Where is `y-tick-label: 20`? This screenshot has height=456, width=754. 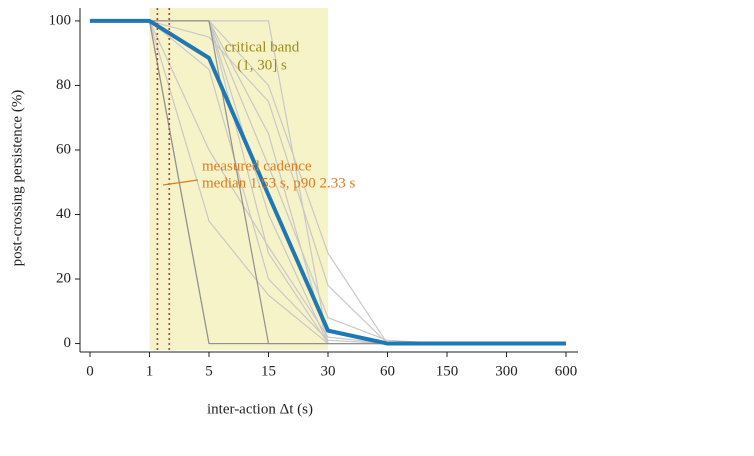
y-tick-label: 20 is located at coordinates (63, 278).